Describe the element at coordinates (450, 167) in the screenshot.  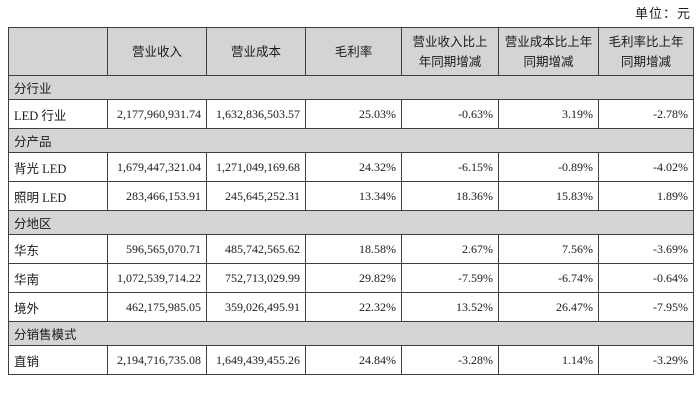
I see `value-cell: -6.15%` at that location.